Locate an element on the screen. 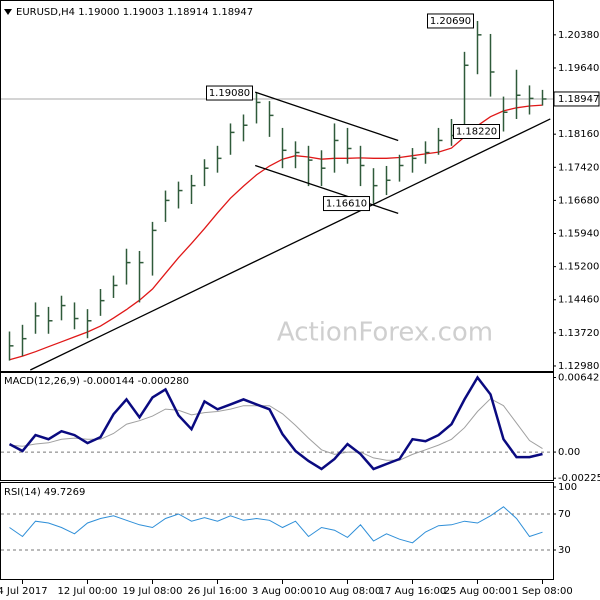 This screenshot has height=600, width=600. y-tick-label: 1.13720 is located at coordinates (578, 333).